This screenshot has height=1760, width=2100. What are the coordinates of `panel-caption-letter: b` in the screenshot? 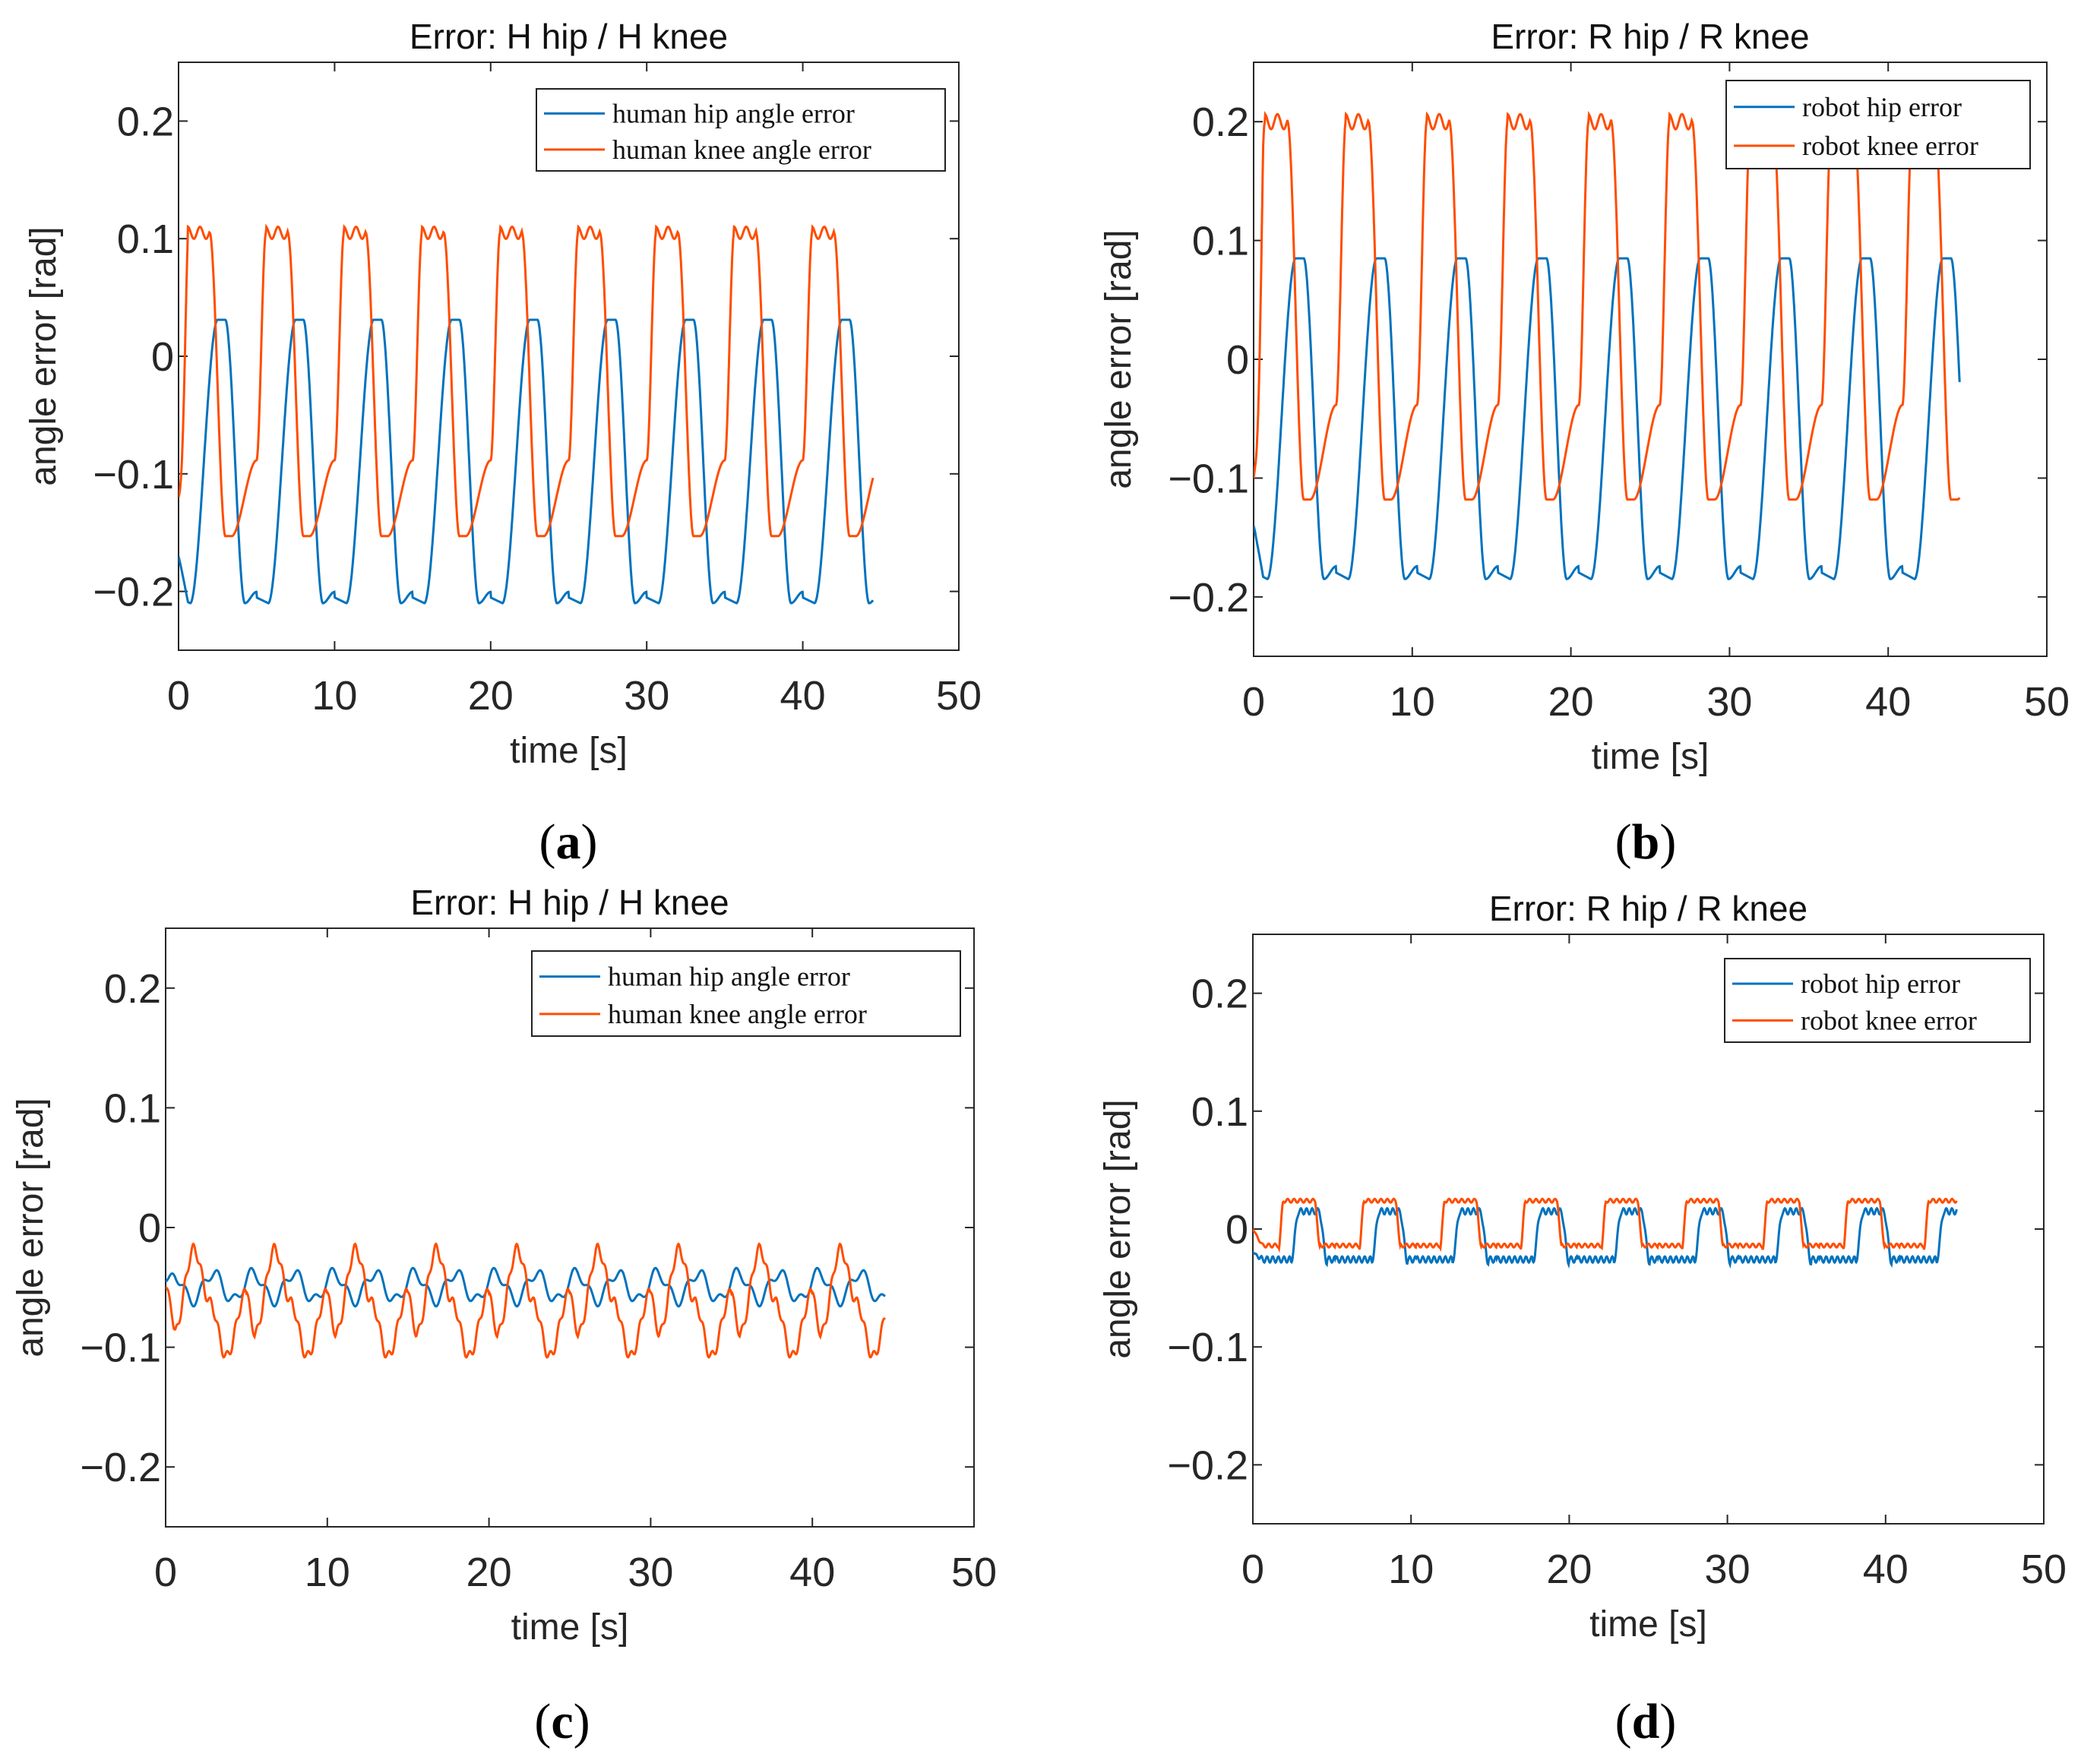 It's located at (1646, 842).